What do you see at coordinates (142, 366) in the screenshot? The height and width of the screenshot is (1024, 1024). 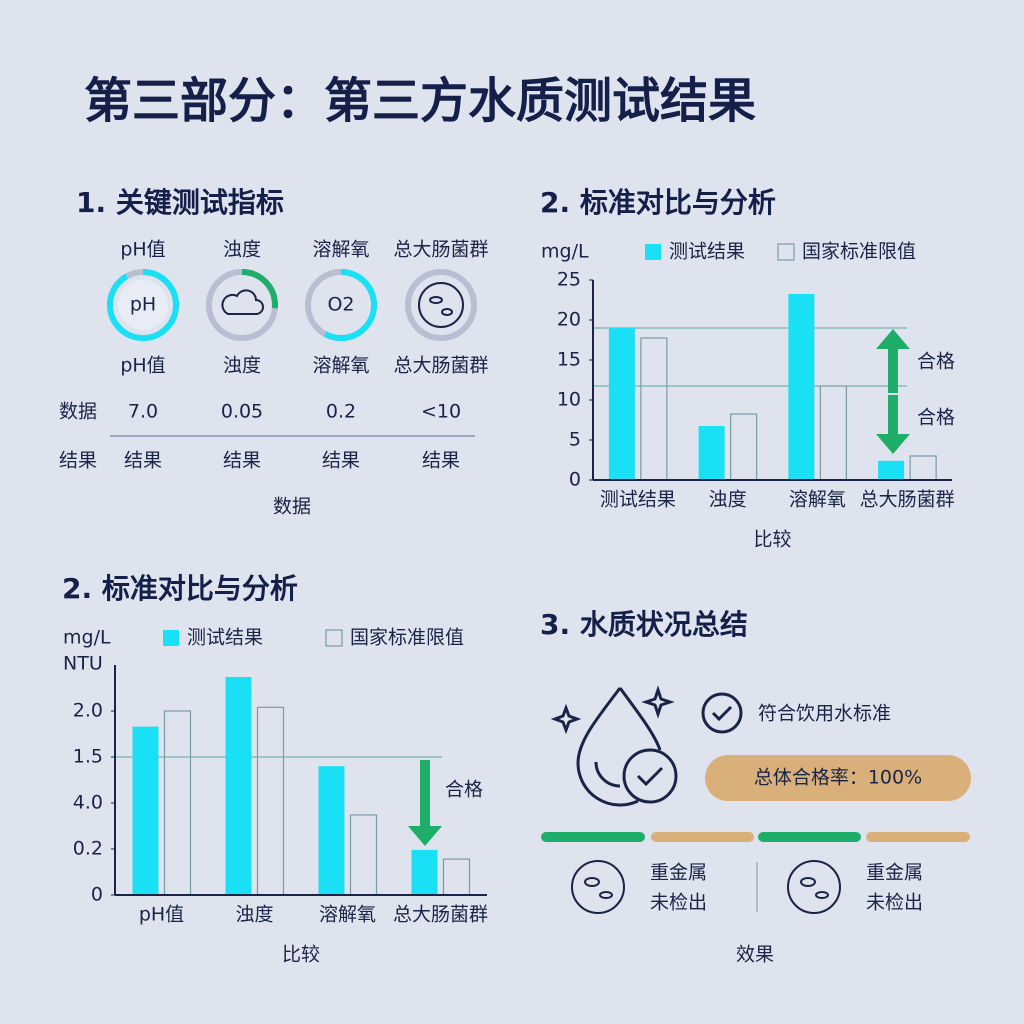 I see `indicator-label: pH值` at bounding box center [142, 366].